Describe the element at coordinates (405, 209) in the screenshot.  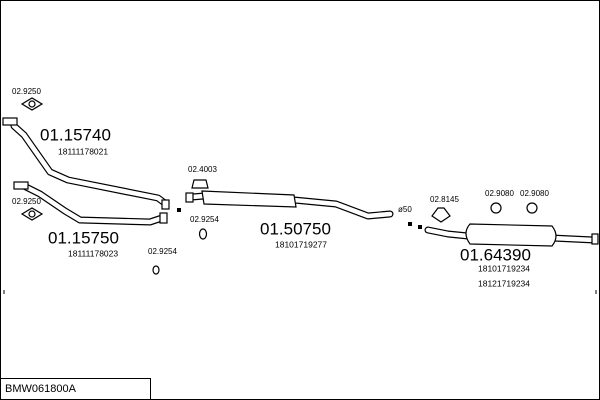
I see `annotation: ø50` at that location.